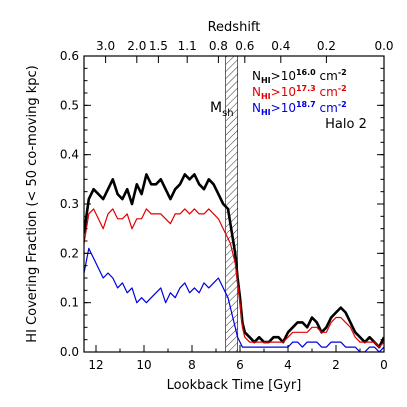 This screenshot has height=407, width=407. Describe the element at coordinates (280, 46) in the screenshot. I see `top-tick-label: 0.4` at that location.